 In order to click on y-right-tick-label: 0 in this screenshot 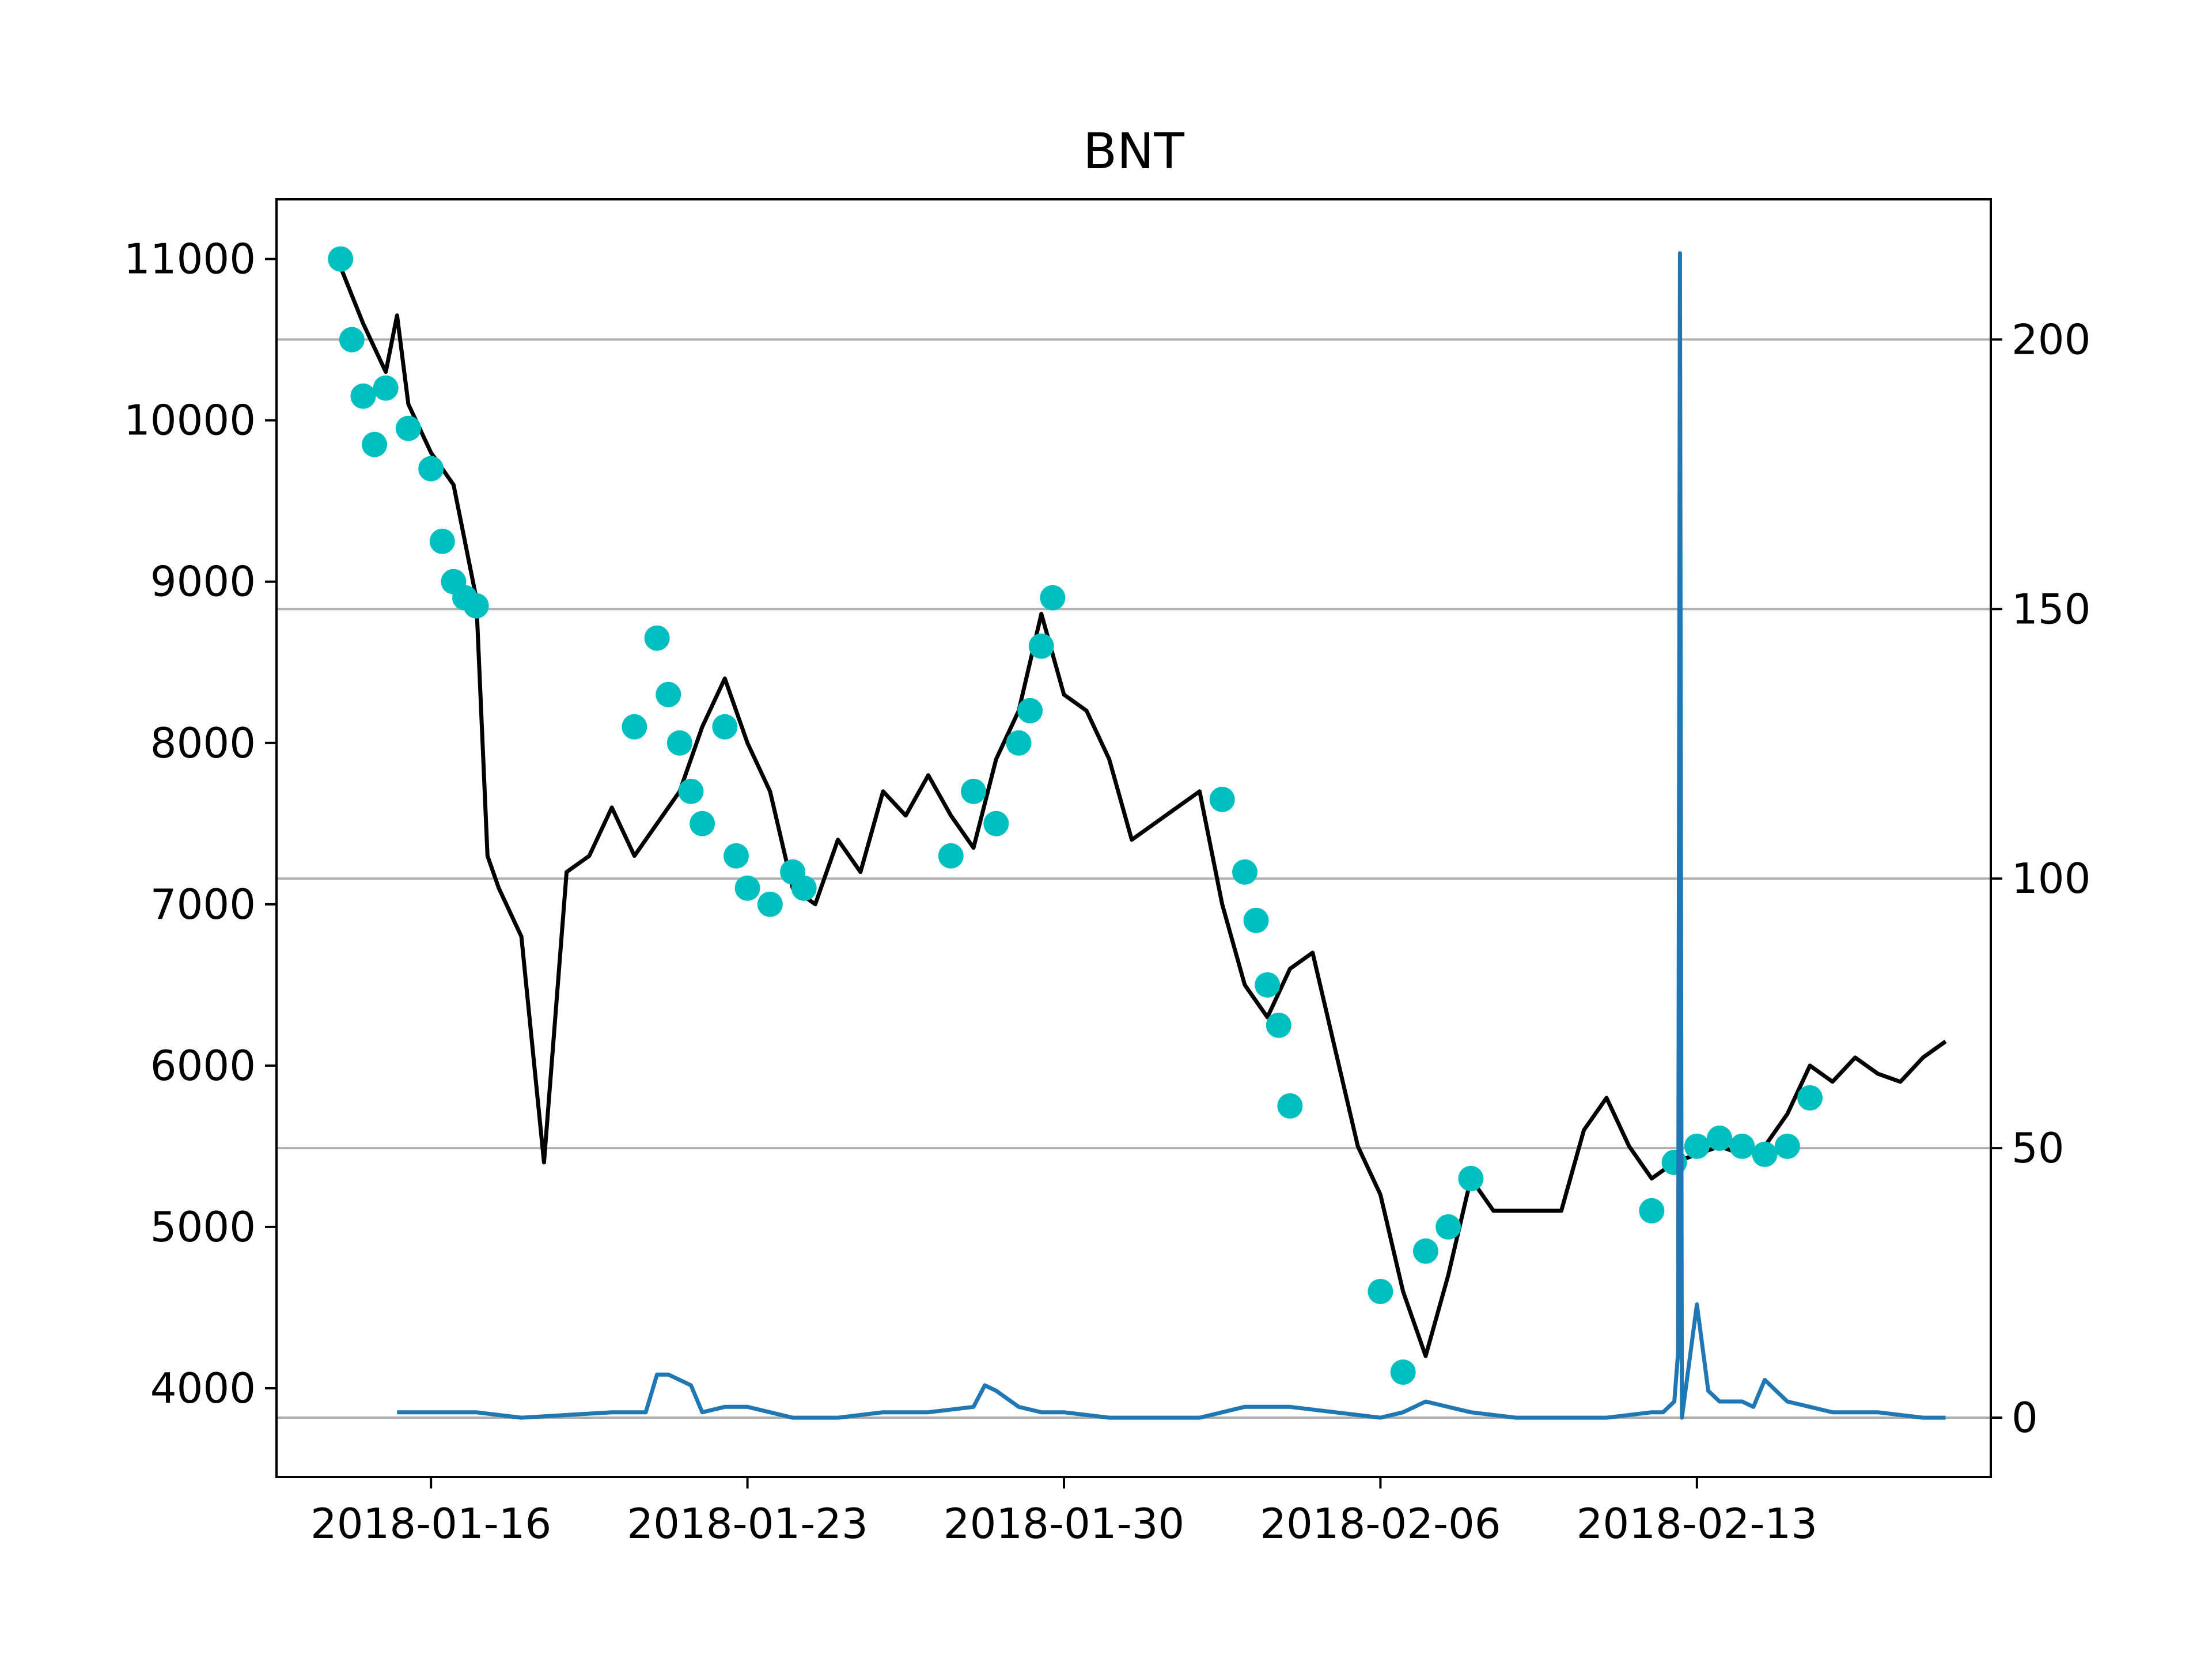, I will do `click(2025, 1417)`.